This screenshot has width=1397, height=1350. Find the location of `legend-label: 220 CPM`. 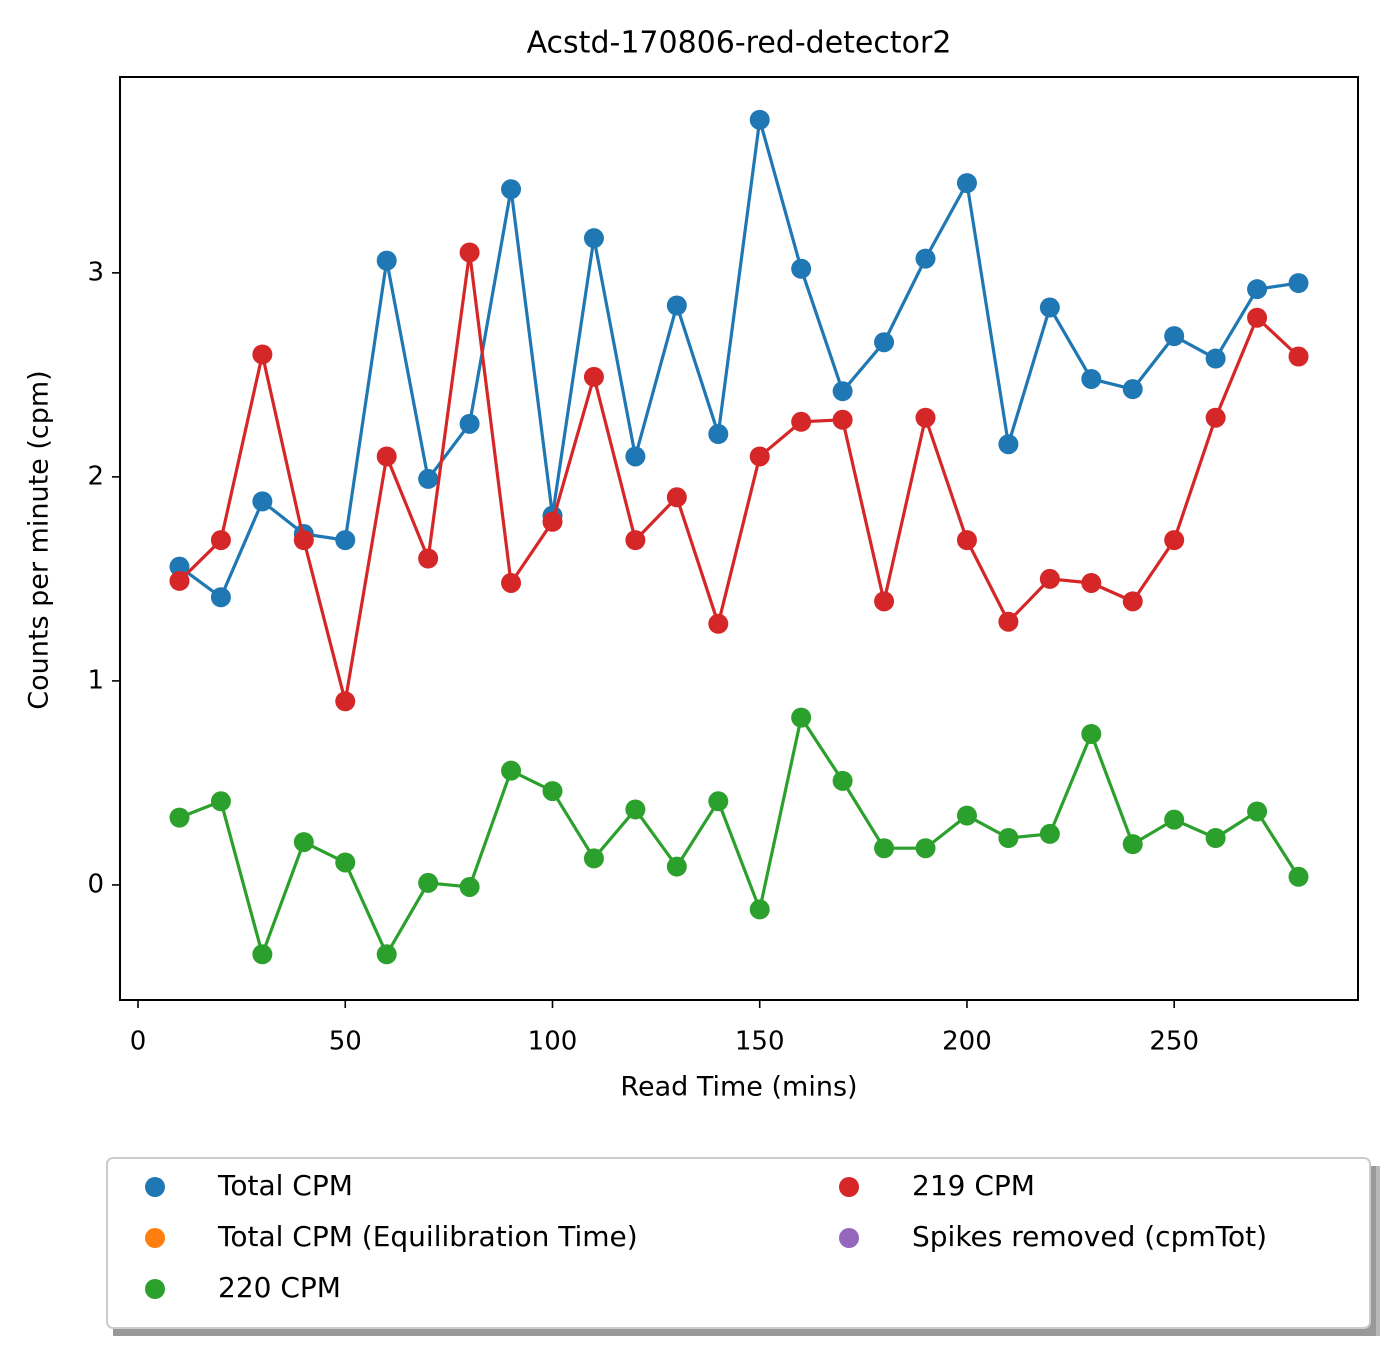

legend-label: 220 CPM is located at coordinates (279, 1287).